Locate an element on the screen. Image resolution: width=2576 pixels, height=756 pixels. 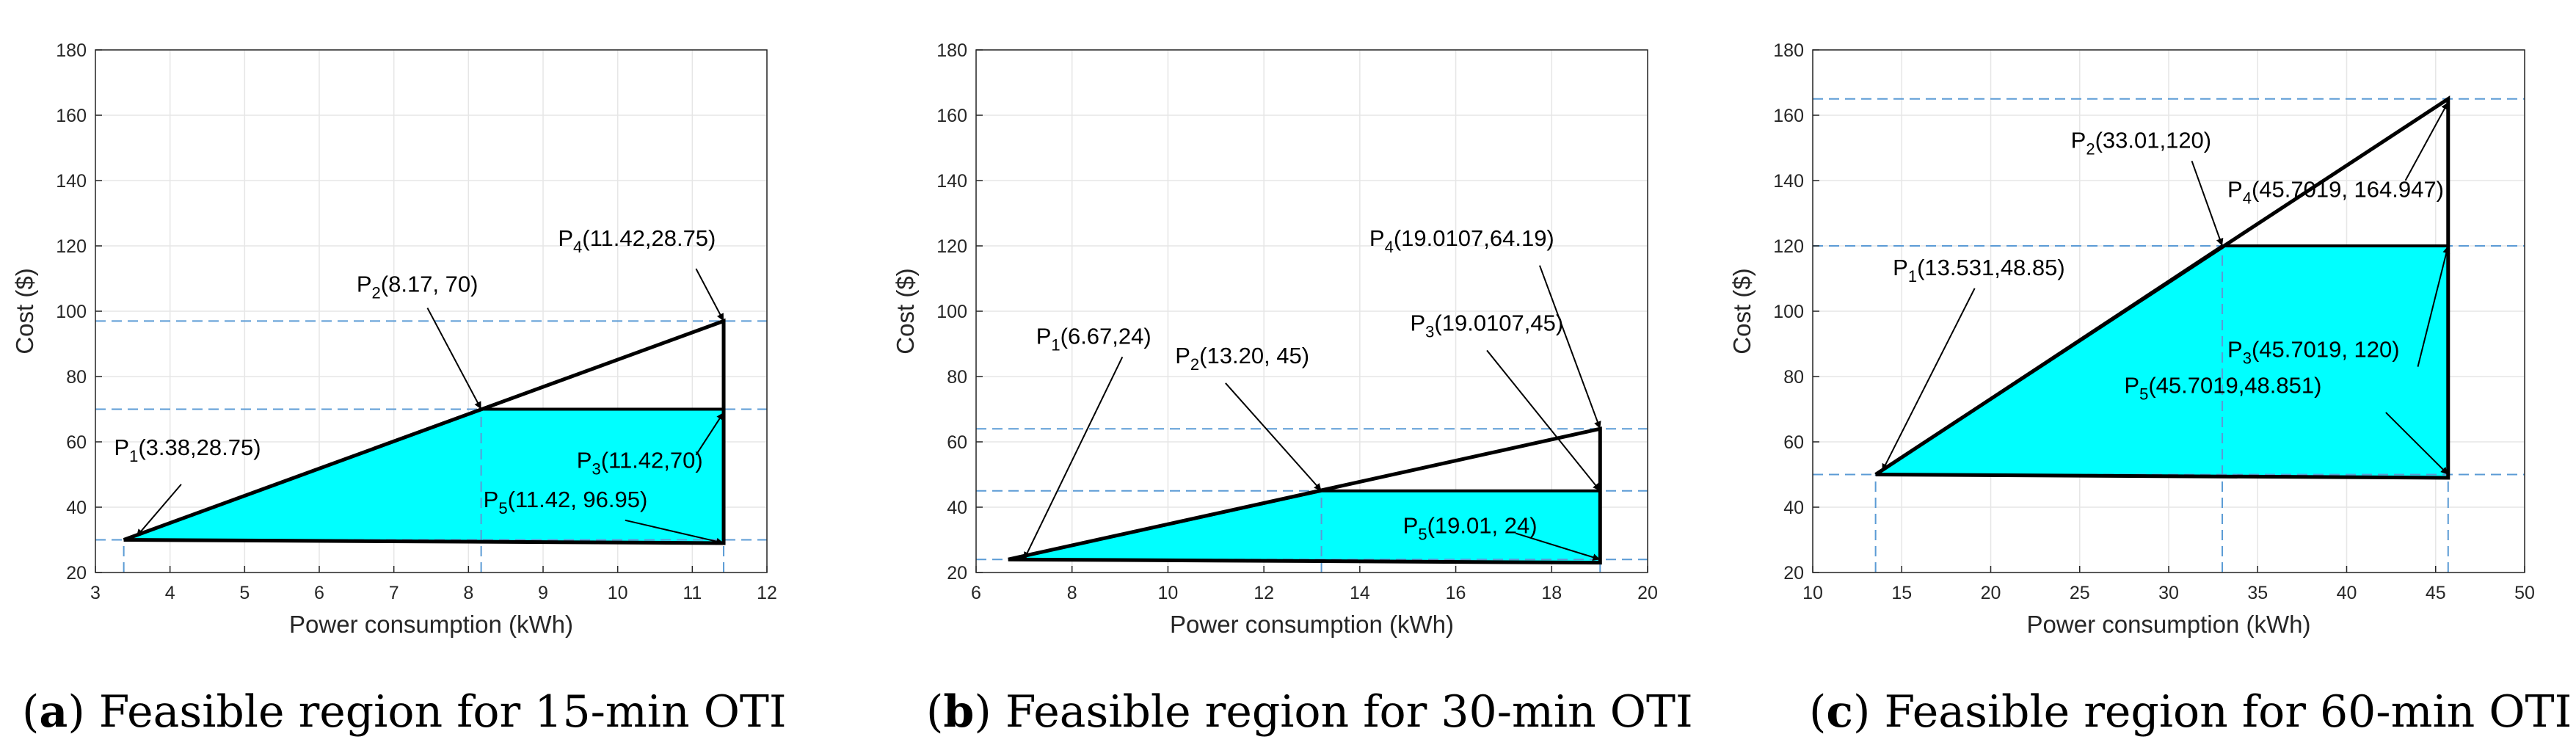
x-tick-label: 5 is located at coordinates (244, 593).